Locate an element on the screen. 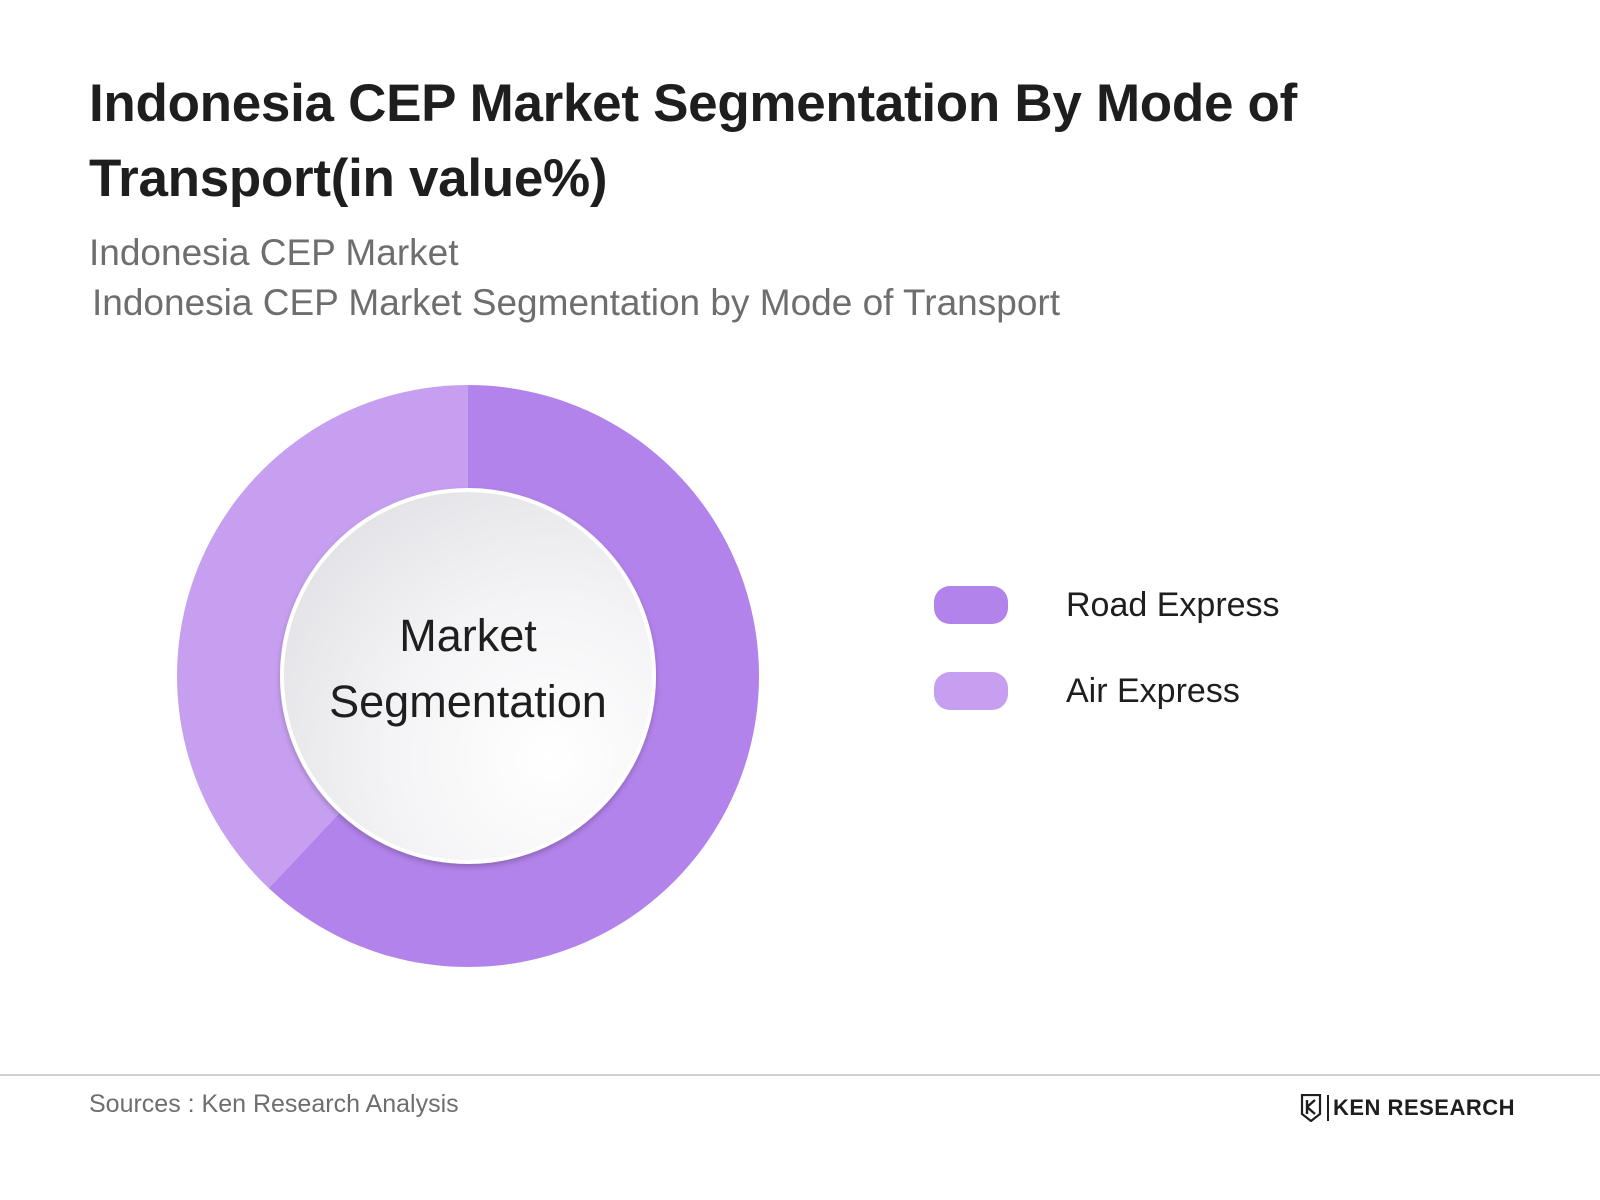 Image resolution: width=1600 pixels, height=1200 pixels. footer-divider is located at coordinates (800, 1075).